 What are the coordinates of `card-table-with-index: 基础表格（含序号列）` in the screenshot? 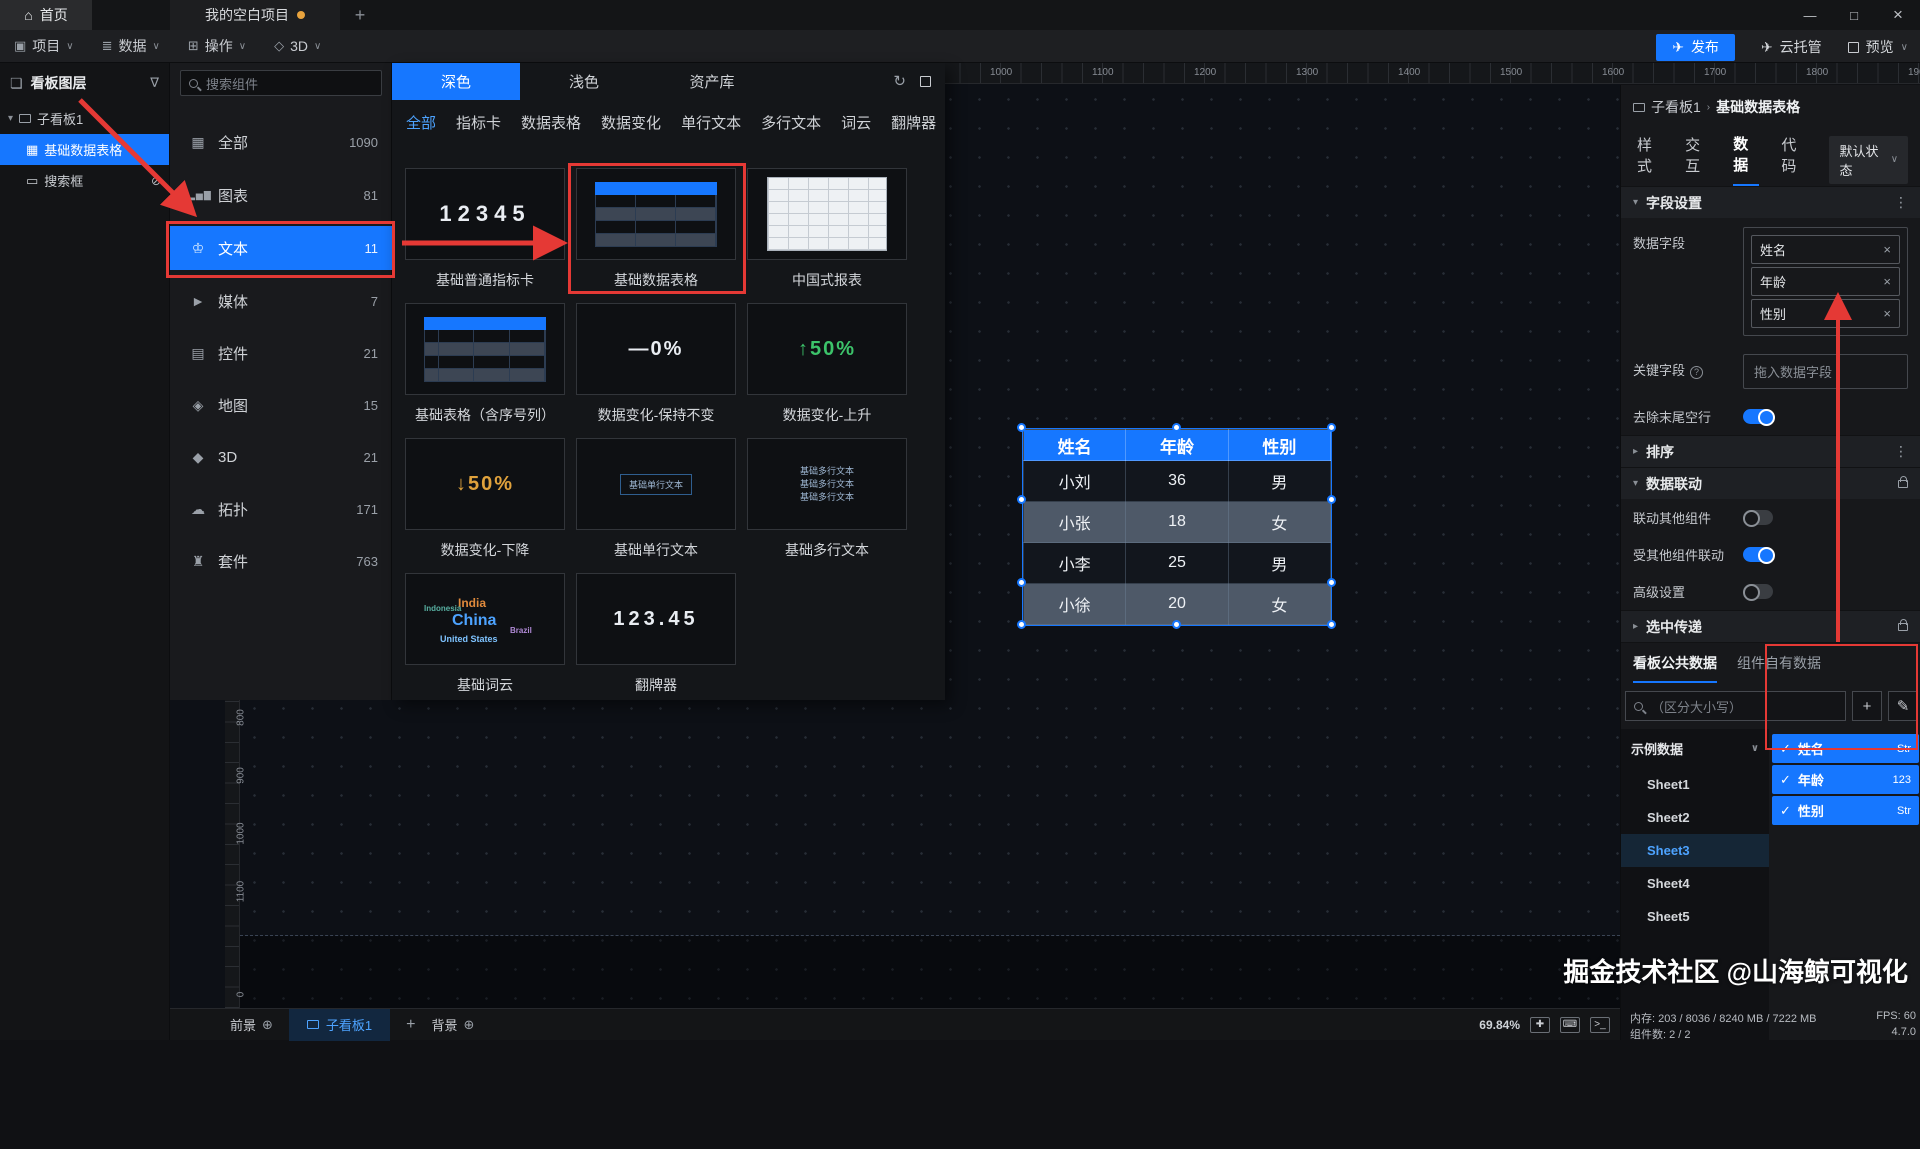 It's located at (485, 364).